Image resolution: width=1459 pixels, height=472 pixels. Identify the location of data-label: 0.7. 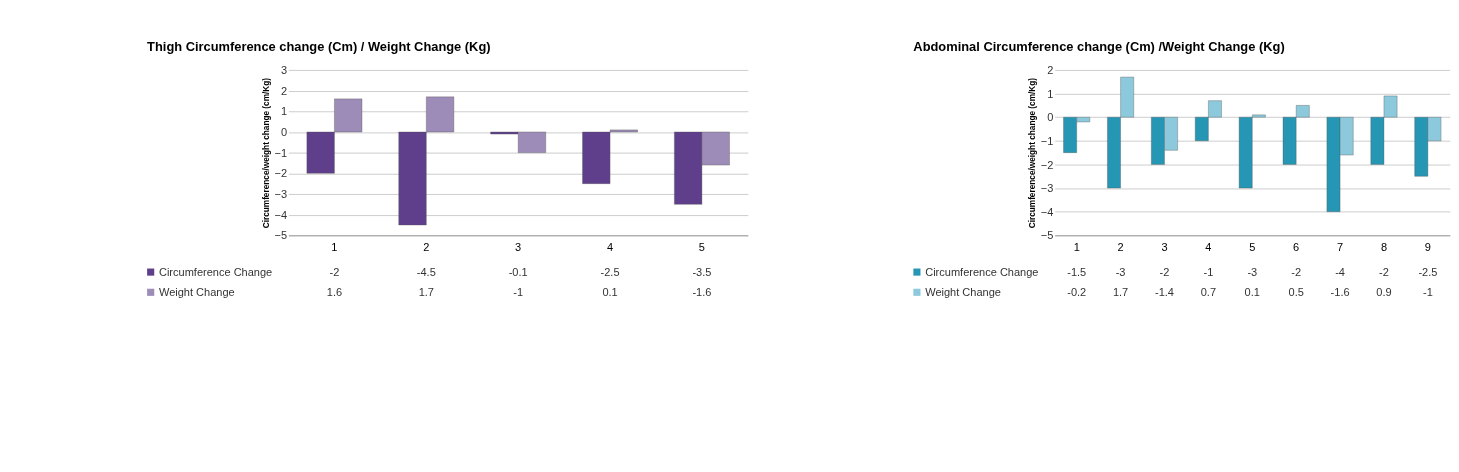
(1208, 291).